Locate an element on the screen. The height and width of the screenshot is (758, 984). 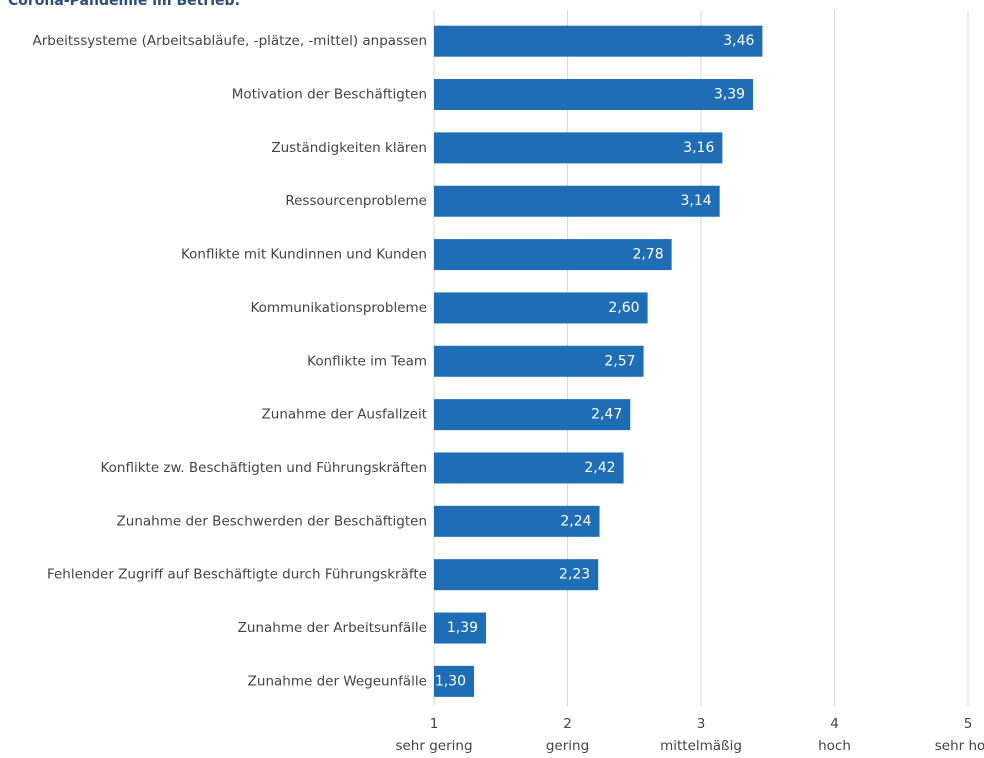
y-tick-label: Konflikte mit Kundinnen und Kunden is located at coordinates (304, 255).